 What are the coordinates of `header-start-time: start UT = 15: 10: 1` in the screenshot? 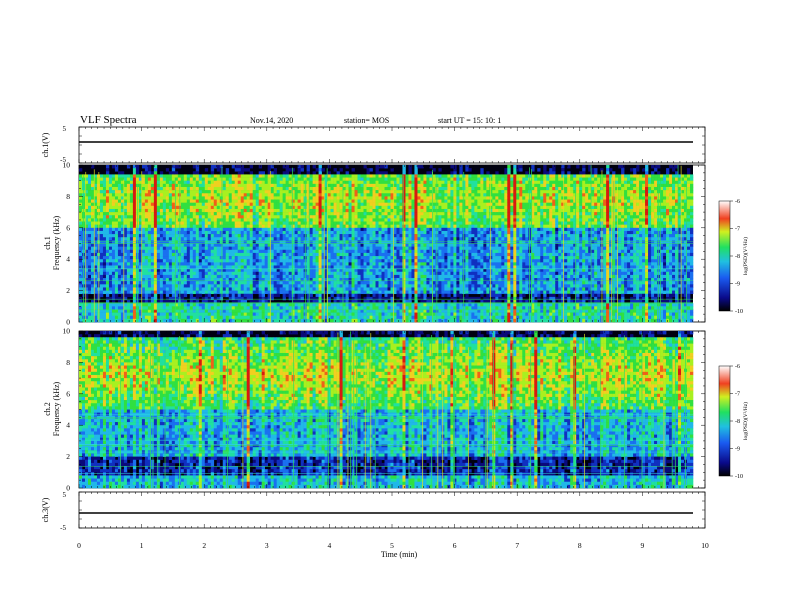 It's located at (469, 120).